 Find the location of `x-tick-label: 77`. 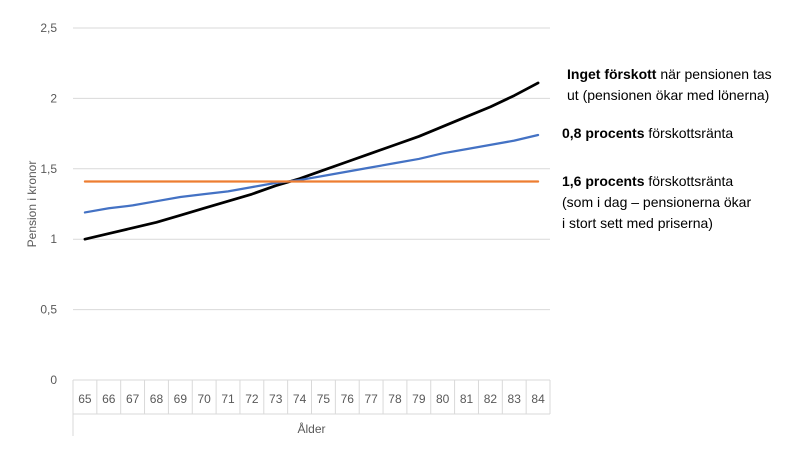

x-tick-label: 77 is located at coordinates (371, 399).